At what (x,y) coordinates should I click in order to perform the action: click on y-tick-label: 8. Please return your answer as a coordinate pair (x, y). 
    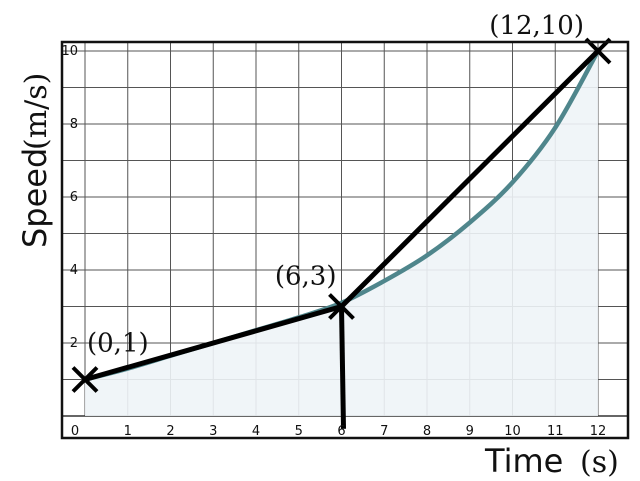
    Looking at the image, I should click on (74, 124).